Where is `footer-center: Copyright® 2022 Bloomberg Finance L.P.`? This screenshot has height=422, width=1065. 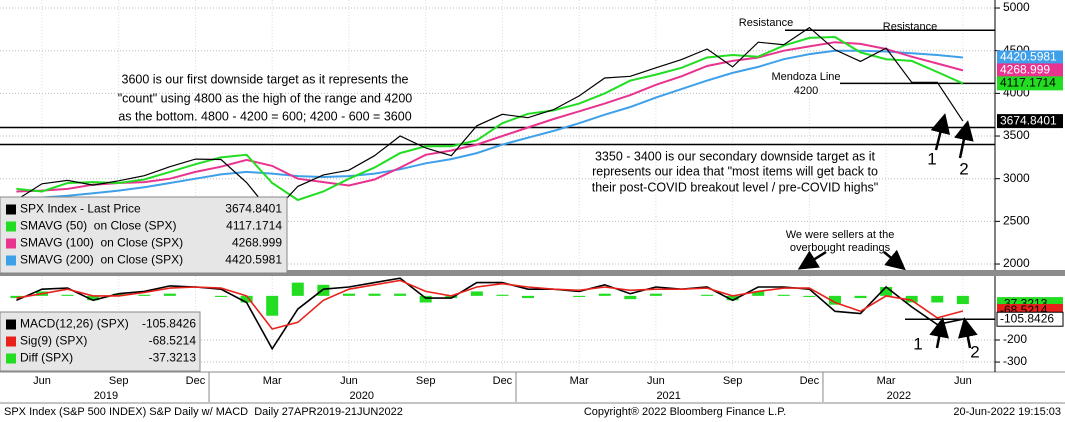
footer-center: Copyright® 2022 Bloomberg Finance L.P. is located at coordinates (685, 412).